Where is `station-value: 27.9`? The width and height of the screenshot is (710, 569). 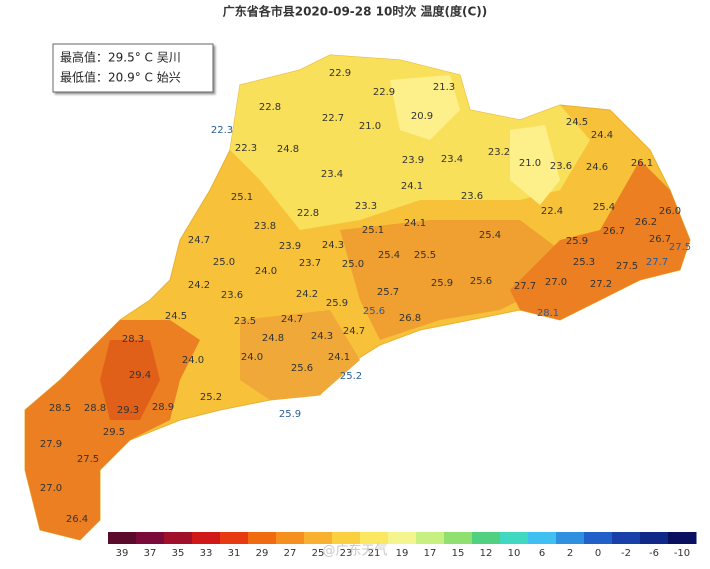 station-value: 27.9 is located at coordinates (51, 444).